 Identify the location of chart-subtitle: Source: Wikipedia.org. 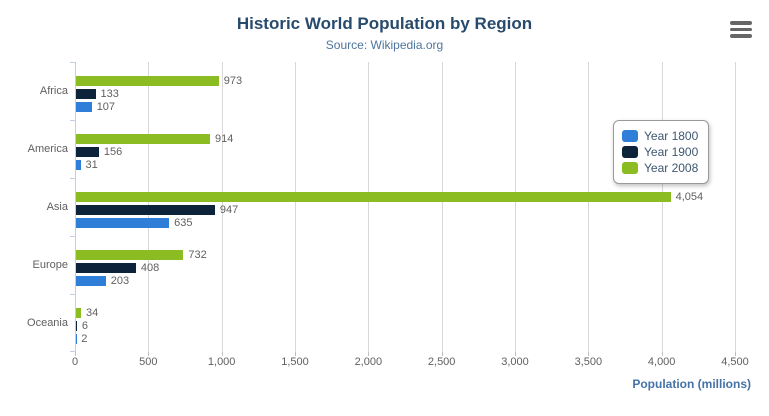
(384, 45).